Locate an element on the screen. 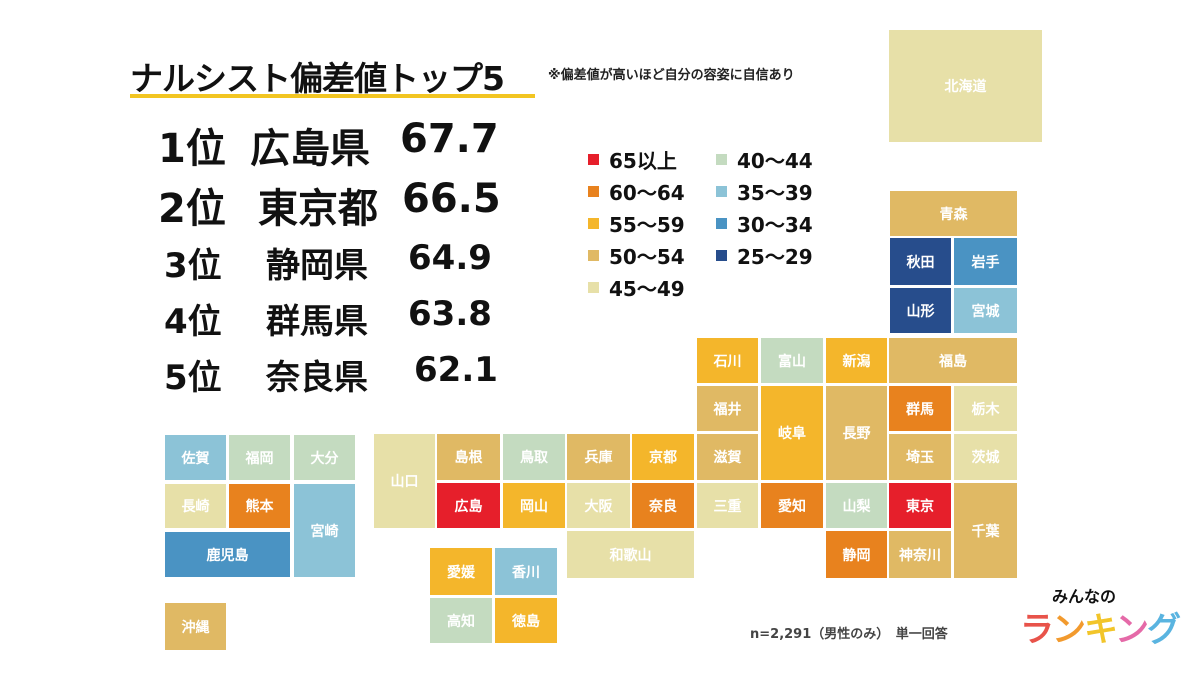  legend-label: 50～54 is located at coordinates (647, 257).